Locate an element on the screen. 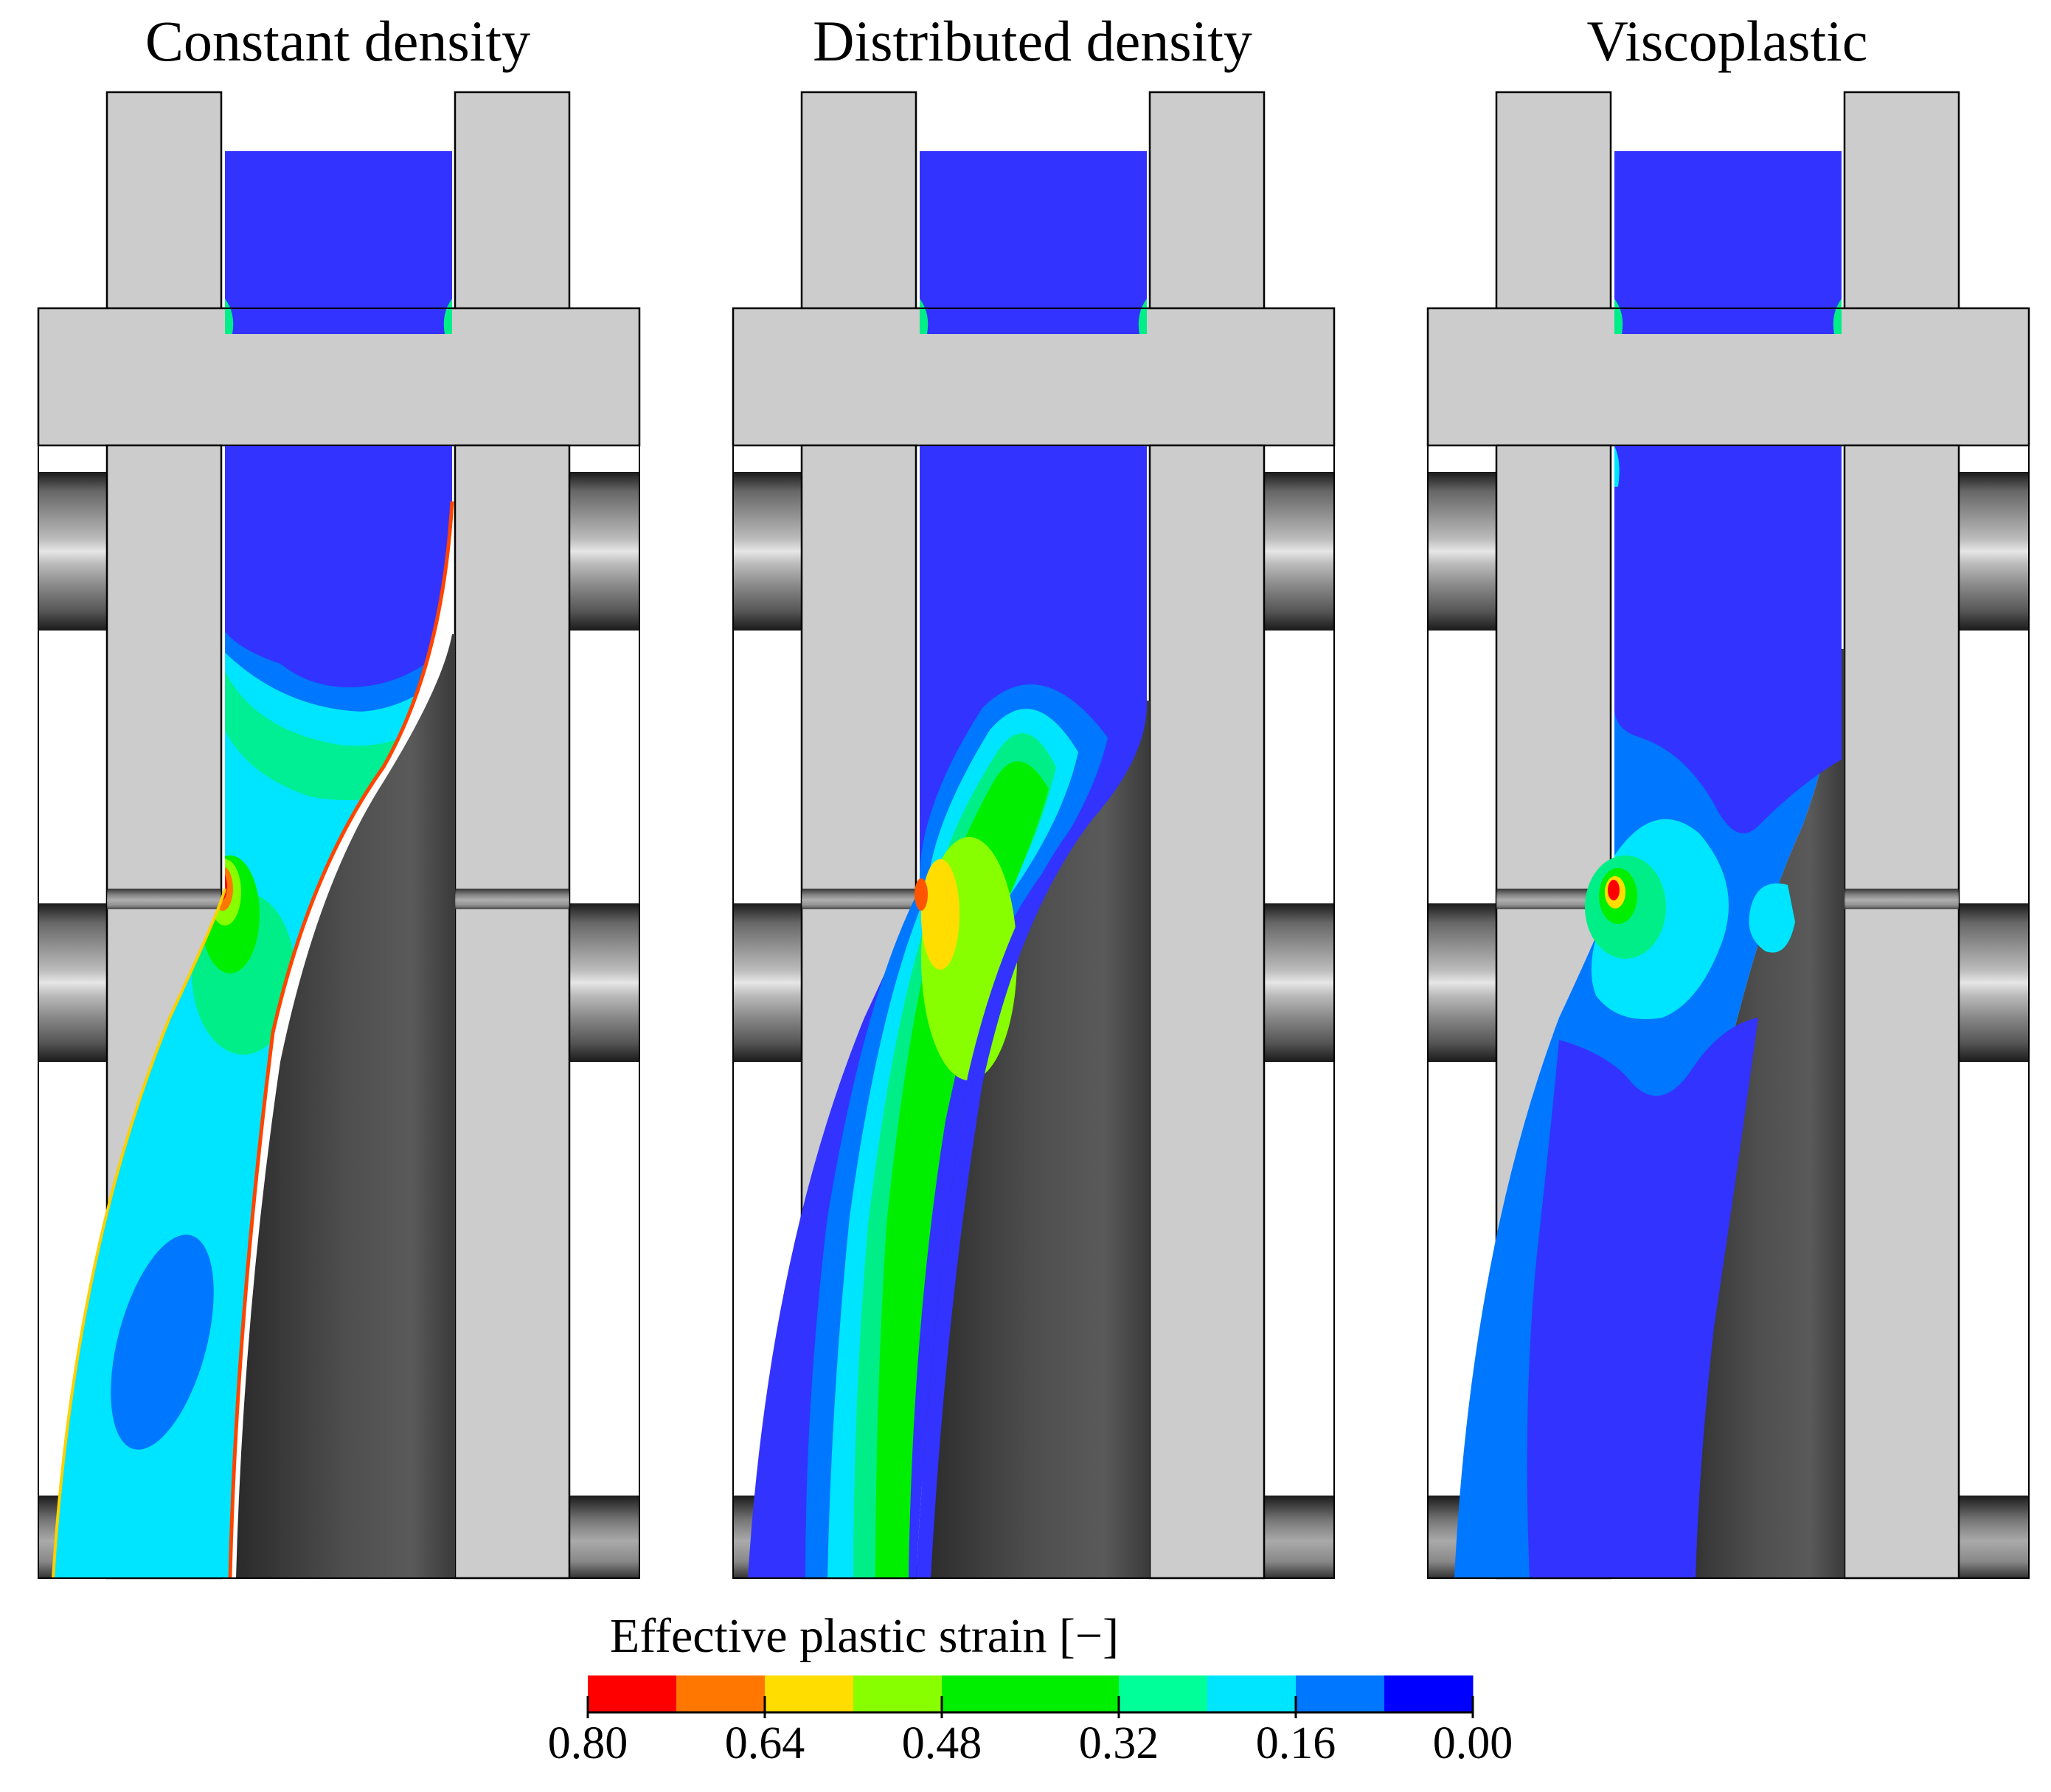 The height and width of the screenshot is (1792, 2051). panel-title: Viscoplastic is located at coordinates (1727, 41).